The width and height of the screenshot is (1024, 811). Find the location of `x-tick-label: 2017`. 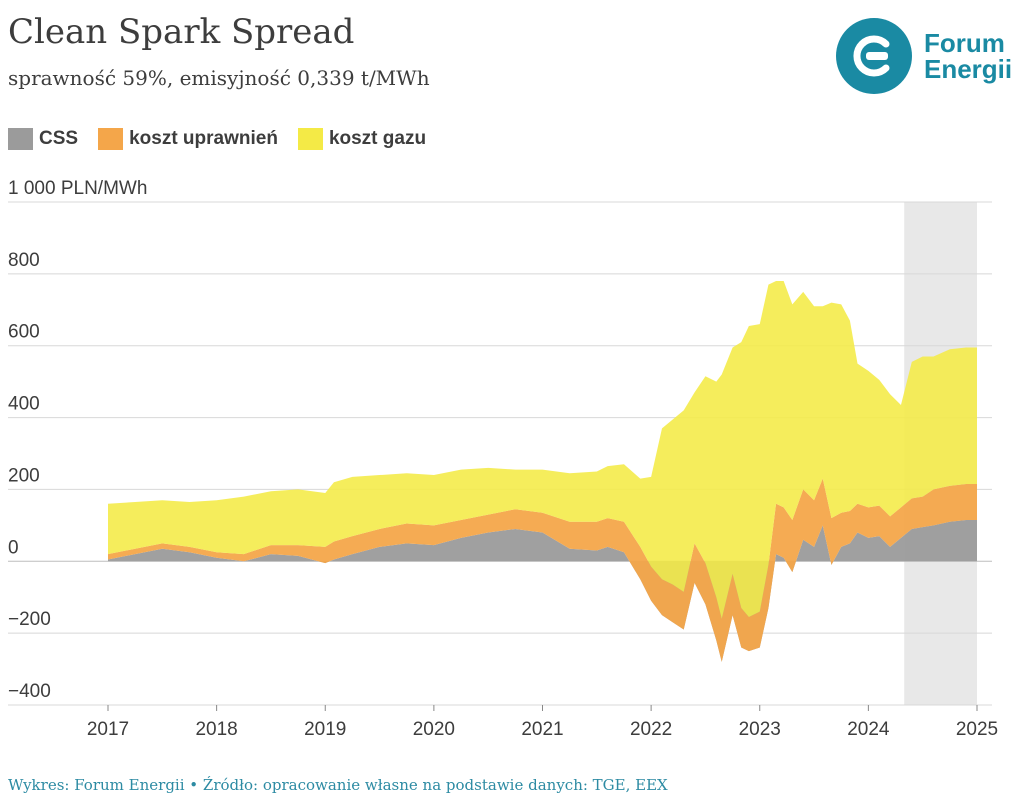

x-tick-label: 2017 is located at coordinates (108, 729).